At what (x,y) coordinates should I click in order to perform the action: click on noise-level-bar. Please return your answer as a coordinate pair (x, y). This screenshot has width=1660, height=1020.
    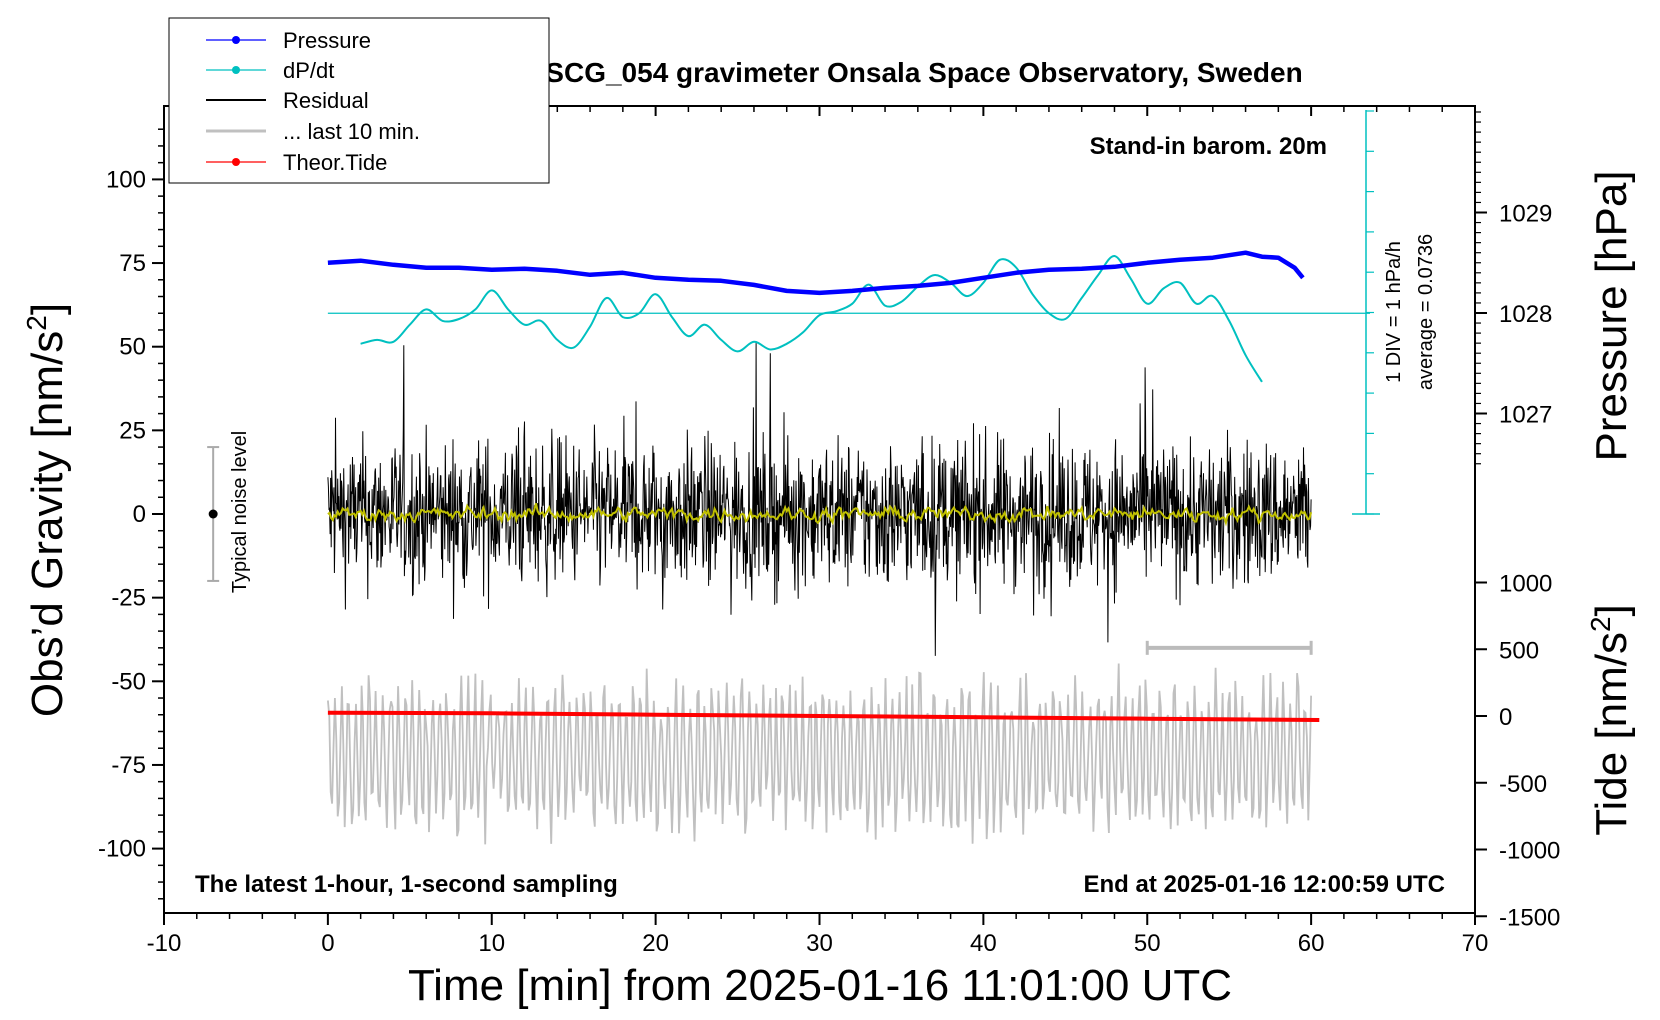
    Looking at the image, I should click on (213, 514).